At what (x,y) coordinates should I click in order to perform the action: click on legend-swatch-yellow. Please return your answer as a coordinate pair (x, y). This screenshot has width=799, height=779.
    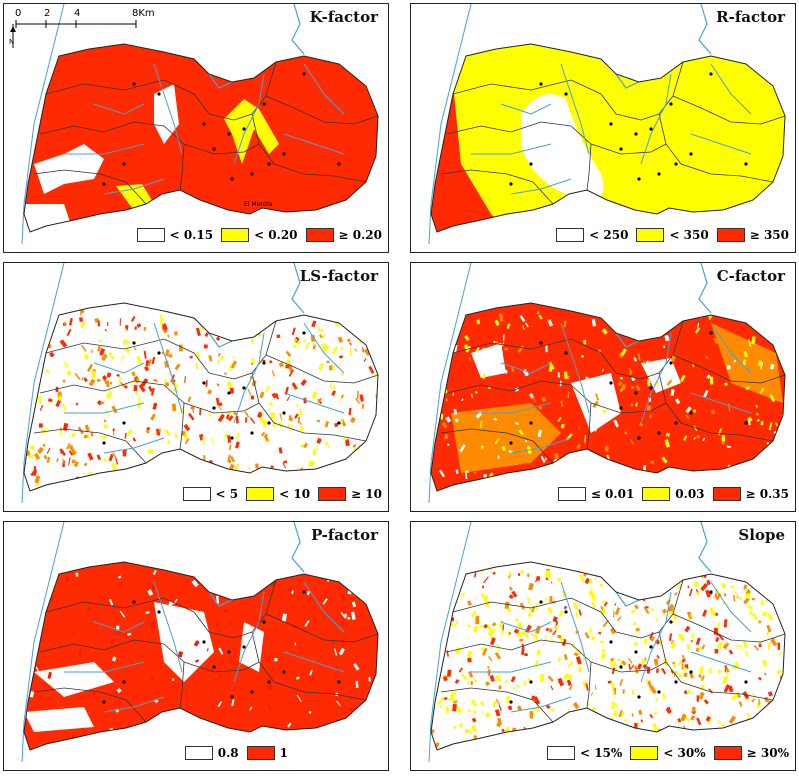
    Looking at the image, I should click on (656, 494).